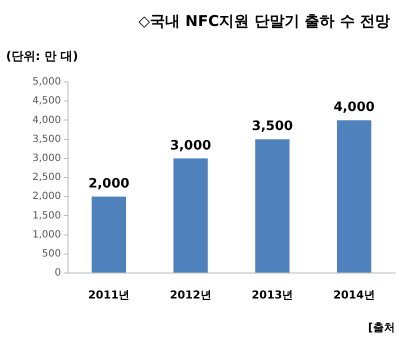  Describe the element at coordinates (191, 295) in the screenshot. I see `x-tick-label: 2012년` at that location.